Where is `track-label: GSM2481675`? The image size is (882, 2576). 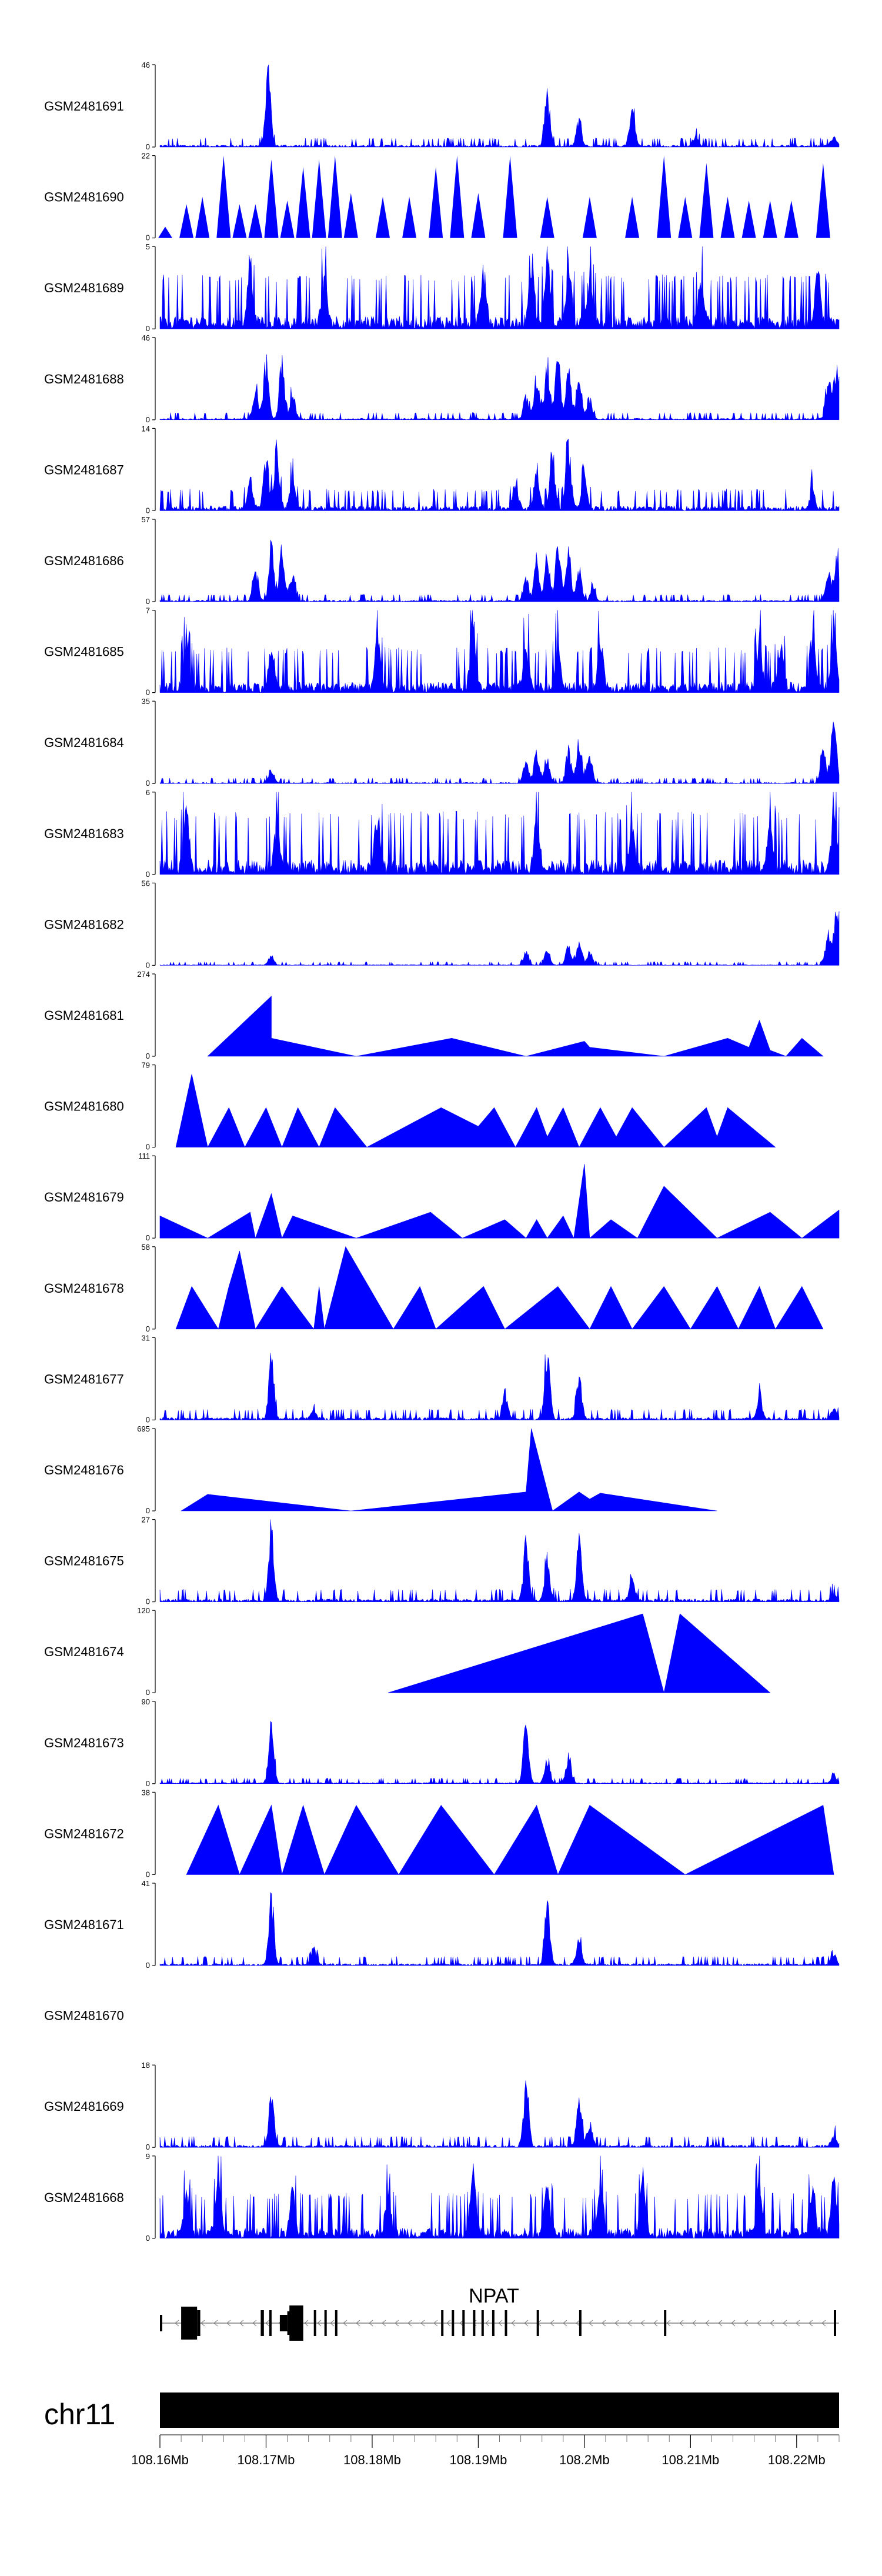
track-label: GSM2481675 is located at coordinates (84, 1561).